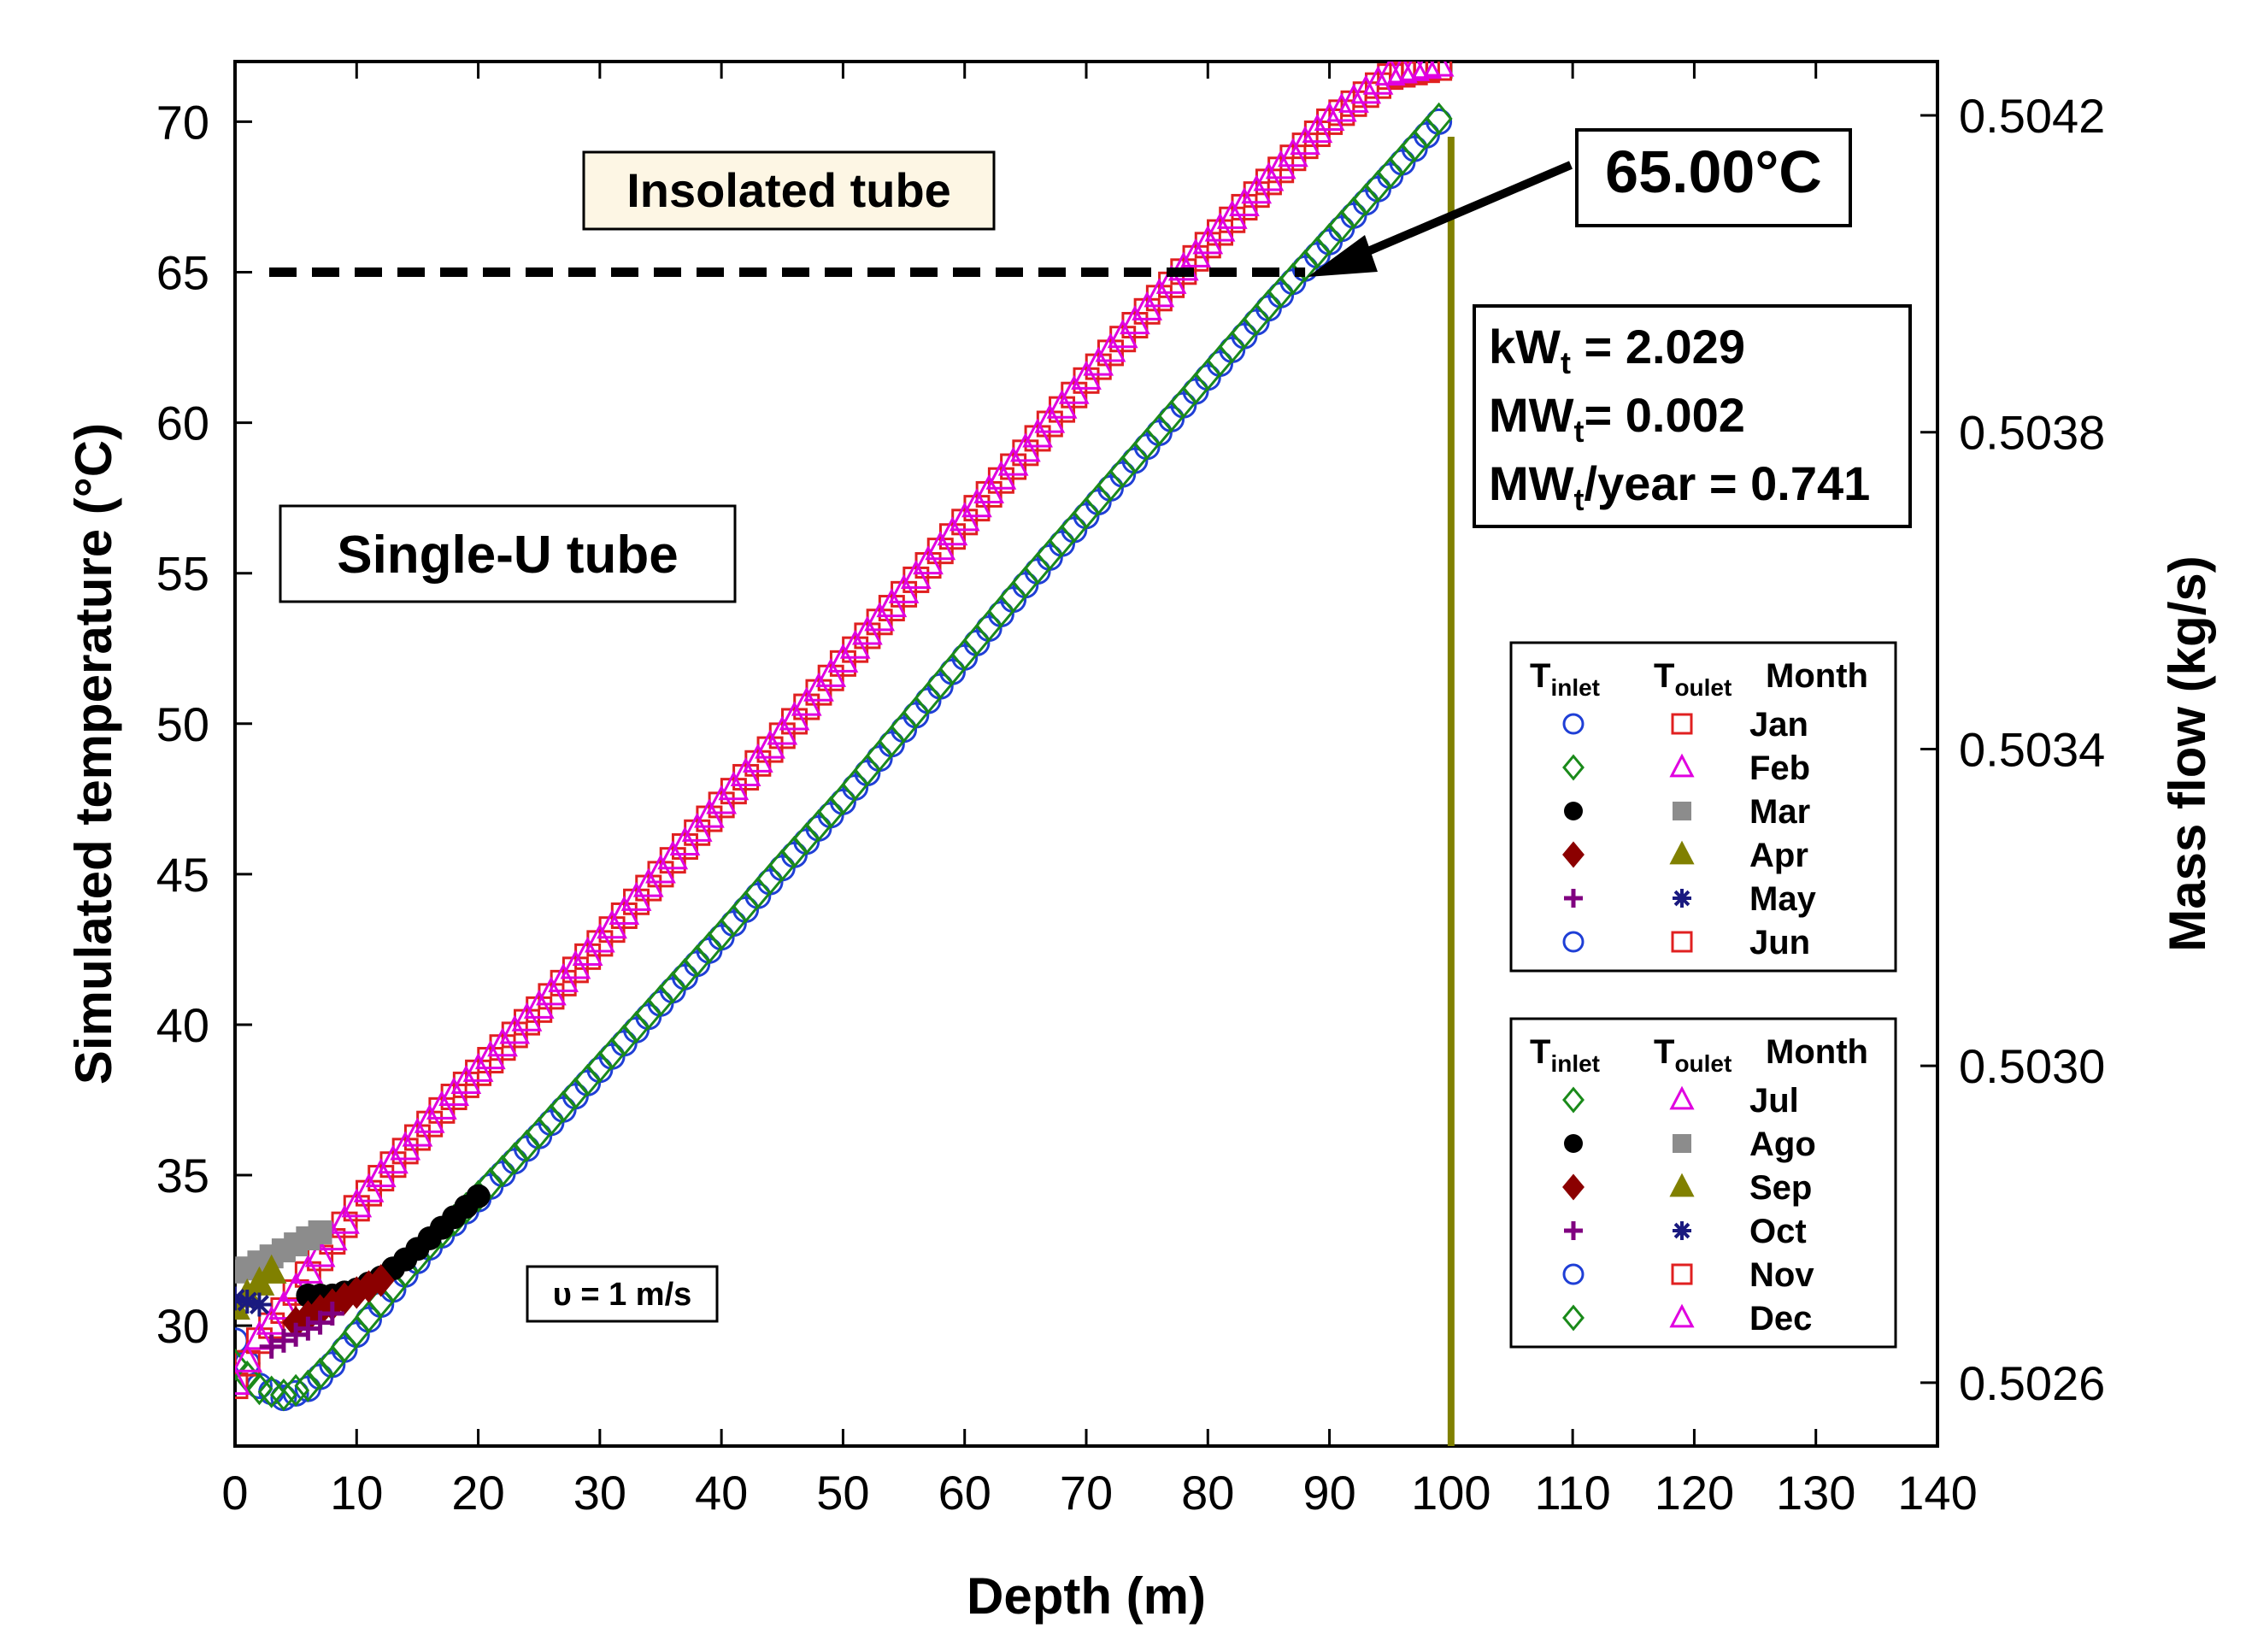 This screenshot has height=1652, width=2246. What do you see at coordinates (183, 1175) in the screenshot?
I see `y-tick-label: 35` at bounding box center [183, 1175].